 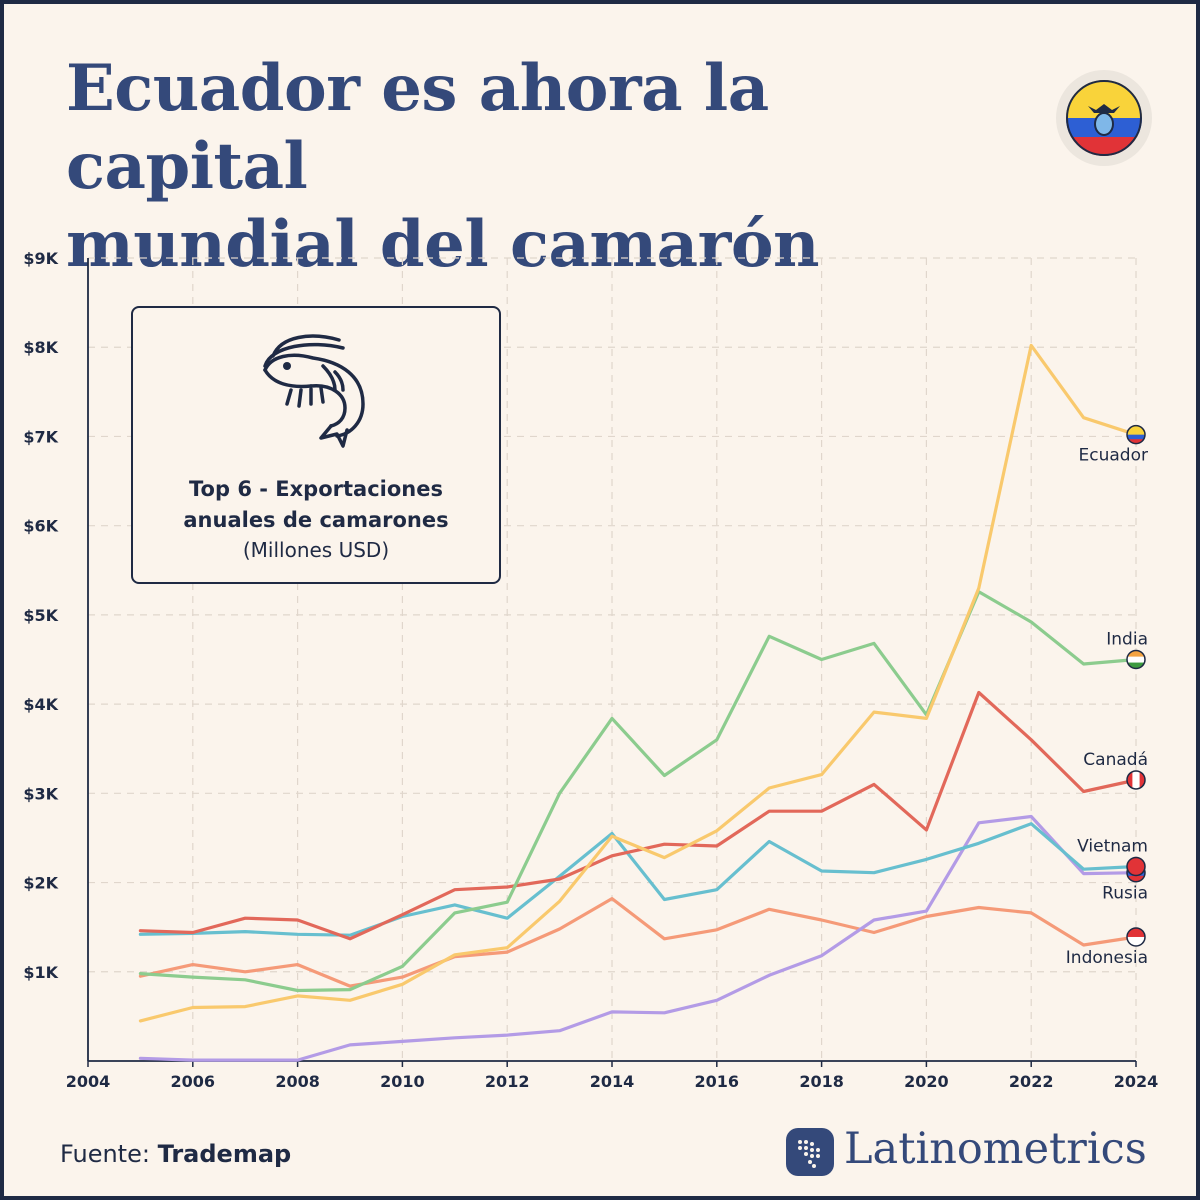 What do you see at coordinates (1104, 118) in the screenshot?
I see `ecuador-flag-icon` at bounding box center [1104, 118].